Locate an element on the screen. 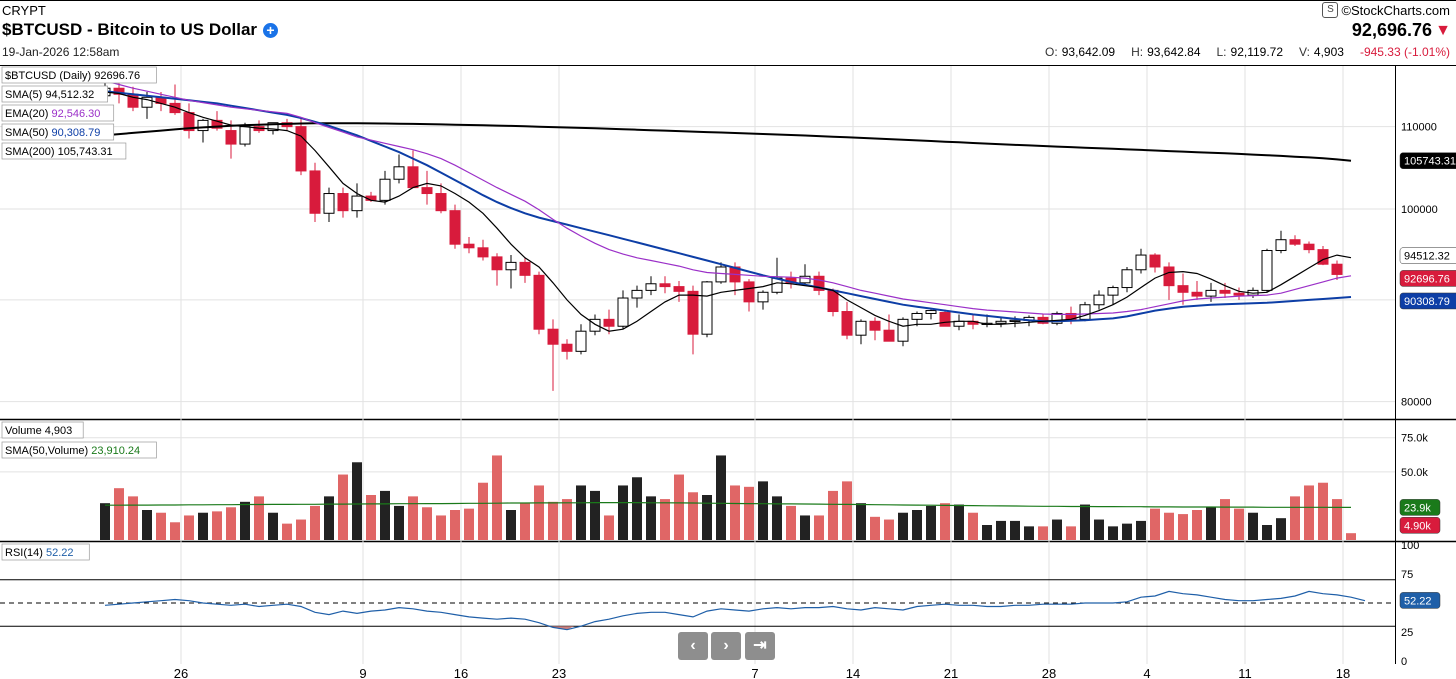 The width and height of the screenshot is (1456, 679). x-tick-label: 9 is located at coordinates (362, 672).